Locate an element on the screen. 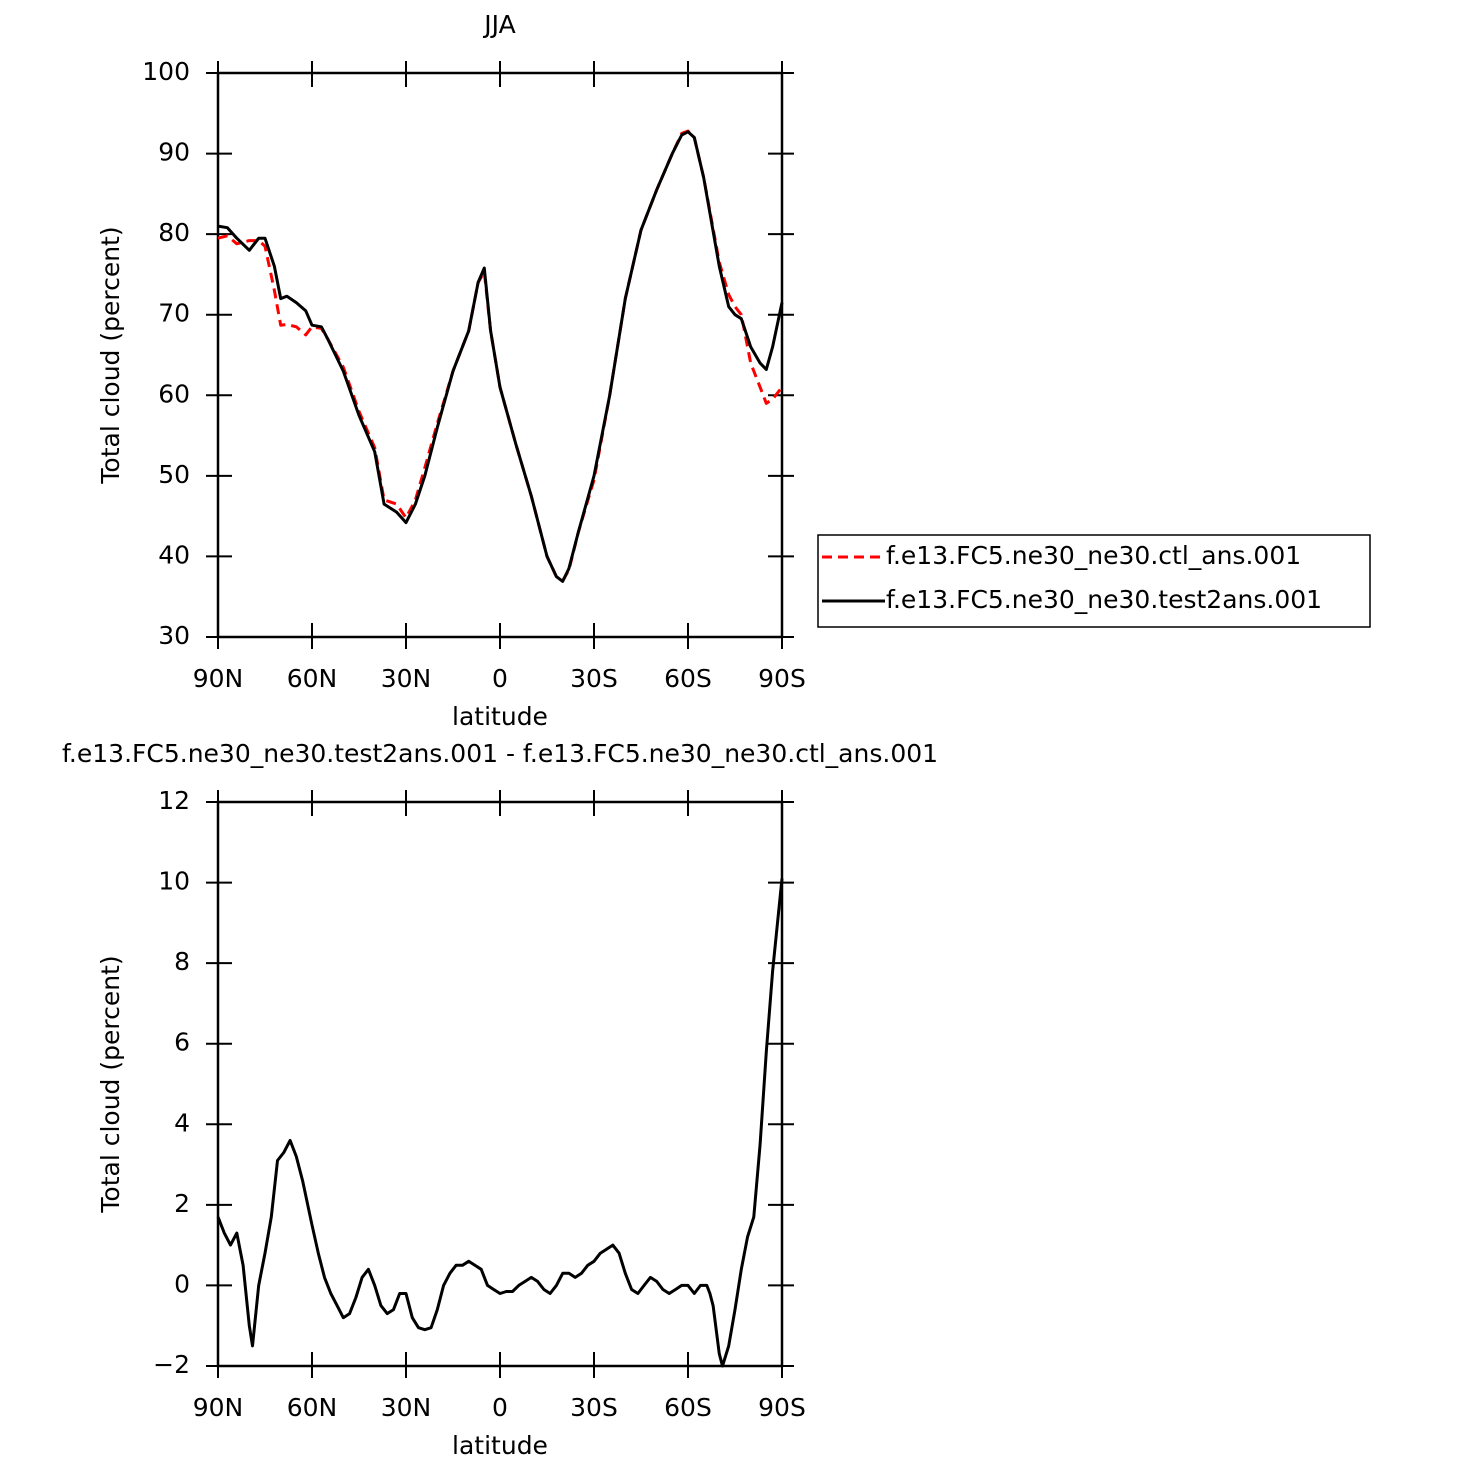  y-tick-label: 100 is located at coordinates (166, 71).